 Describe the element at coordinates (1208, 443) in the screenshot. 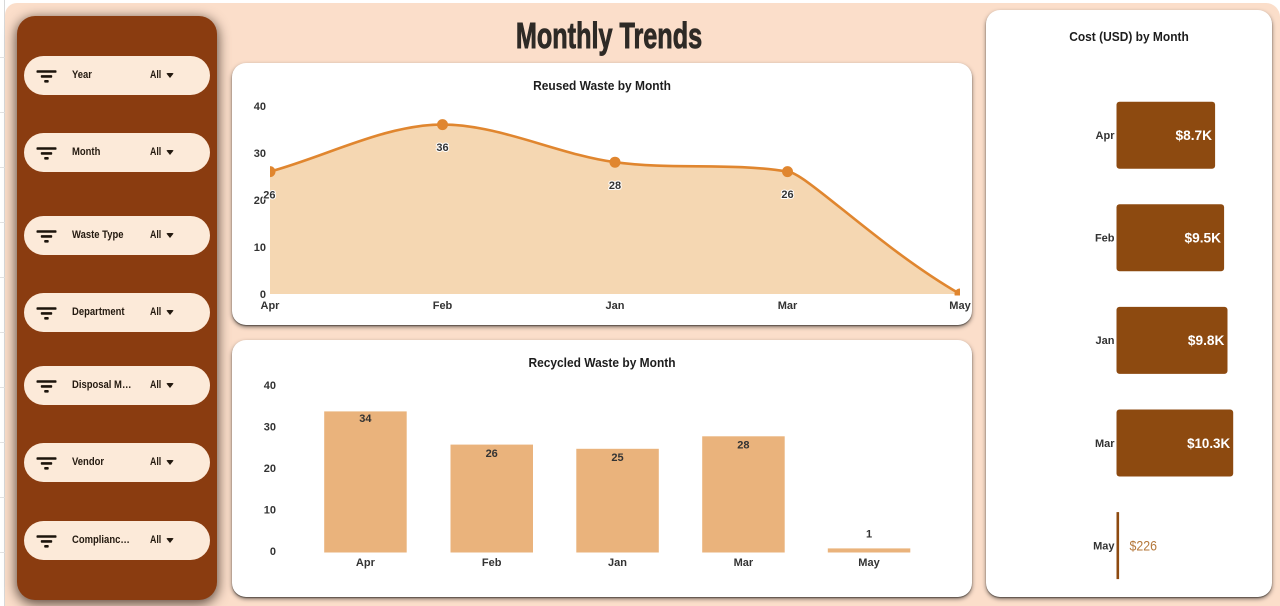

I see `svg-text: $10.3K` at that location.